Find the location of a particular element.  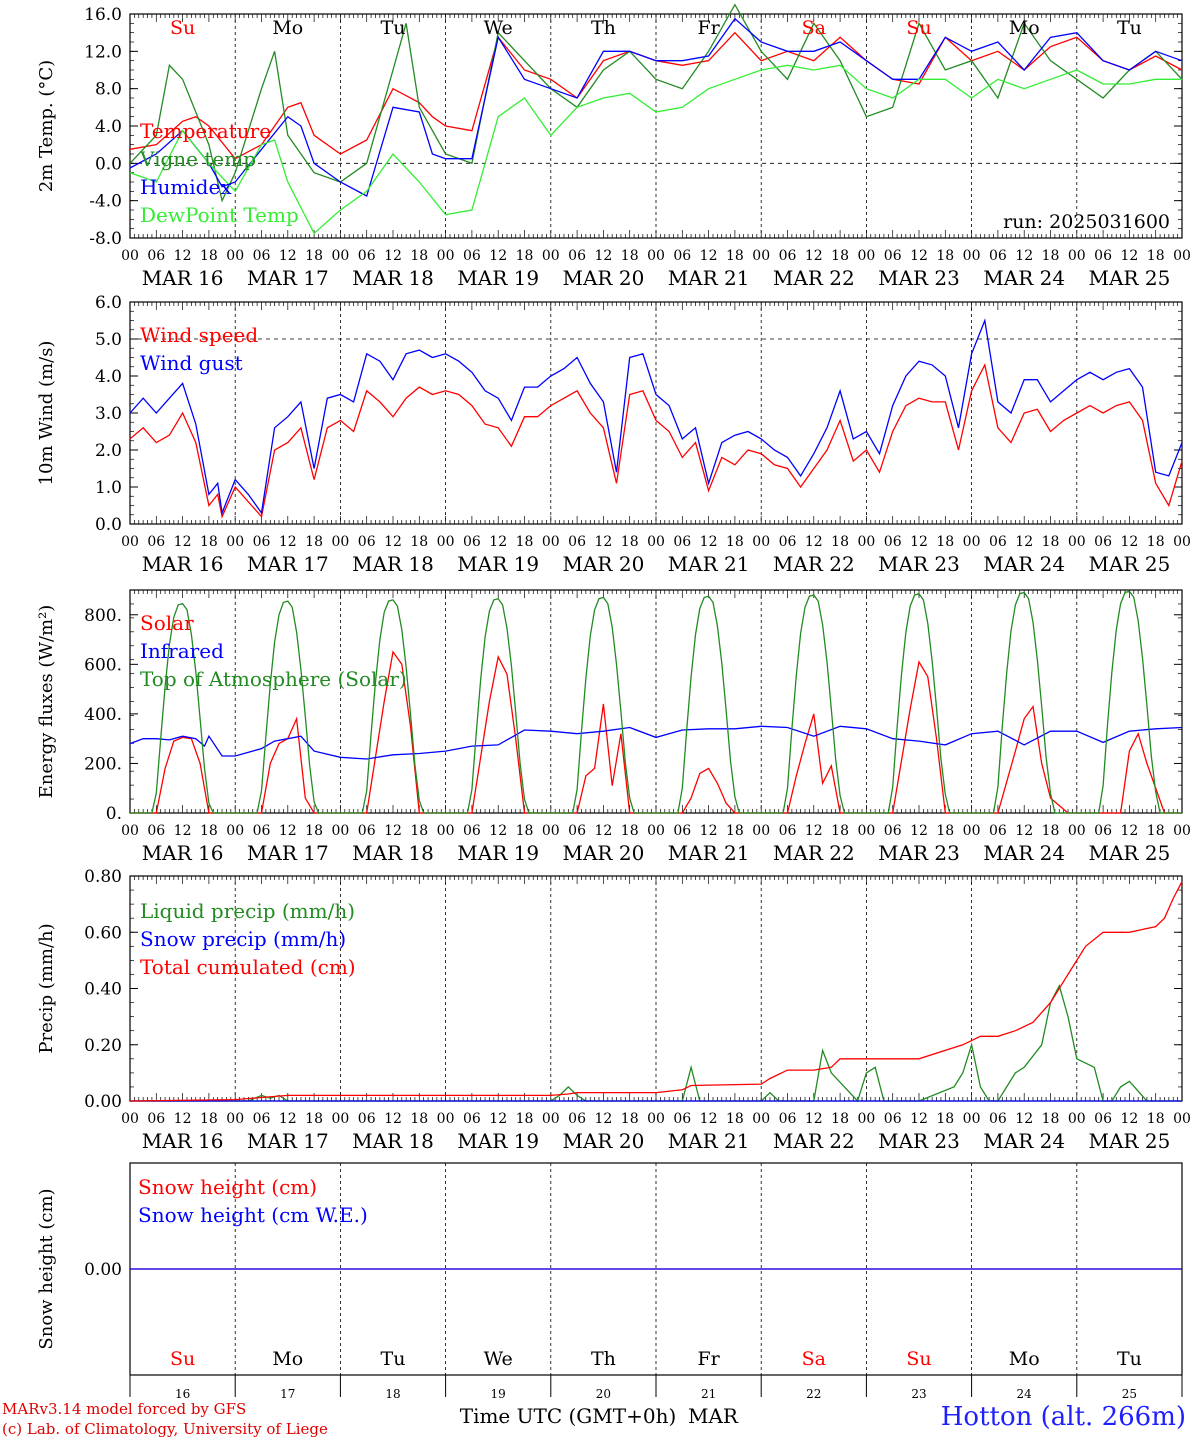

day-name: Fr is located at coordinates (708, 28).